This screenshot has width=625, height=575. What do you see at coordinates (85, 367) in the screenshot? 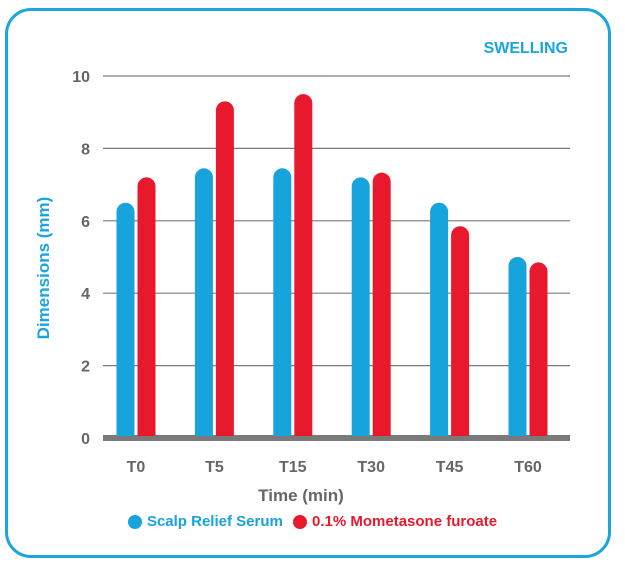
I see `y-tick-label: 2` at bounding box center [85, 367].